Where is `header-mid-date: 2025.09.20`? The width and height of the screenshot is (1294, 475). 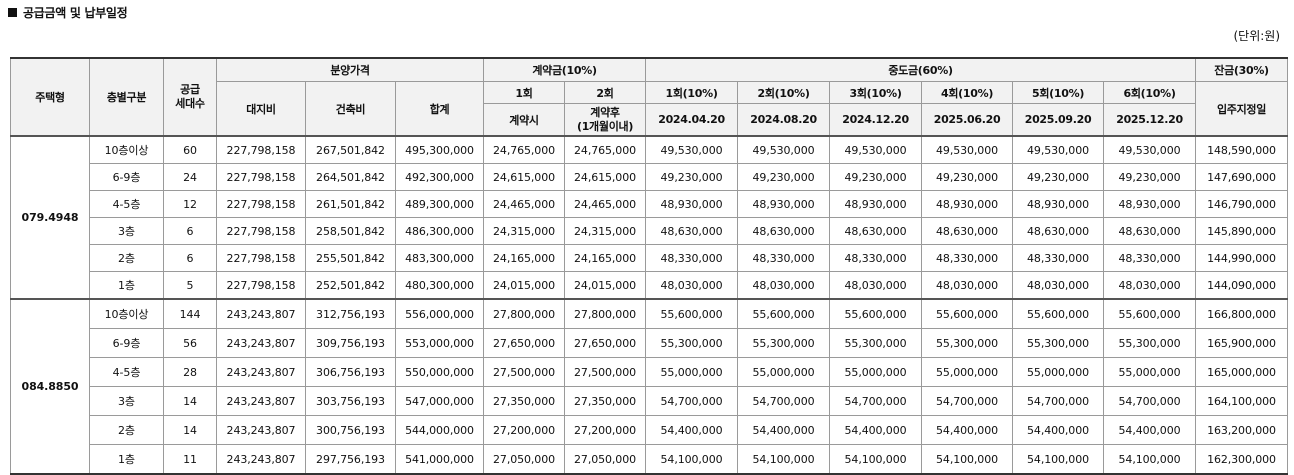
header-mid-date: 2025.09.20 is located at coordinates (1058, 120).